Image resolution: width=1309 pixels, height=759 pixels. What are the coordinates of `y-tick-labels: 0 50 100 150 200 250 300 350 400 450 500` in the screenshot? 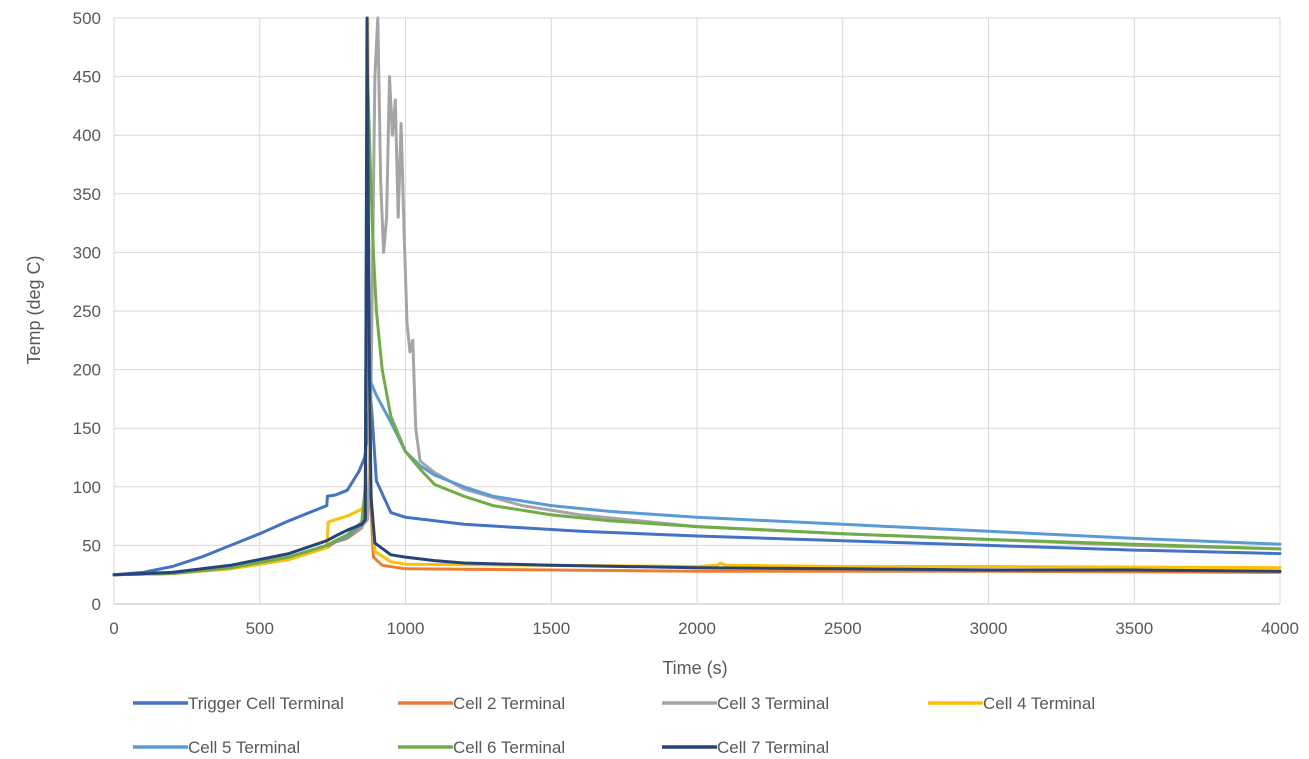 It's located at (87, 311).